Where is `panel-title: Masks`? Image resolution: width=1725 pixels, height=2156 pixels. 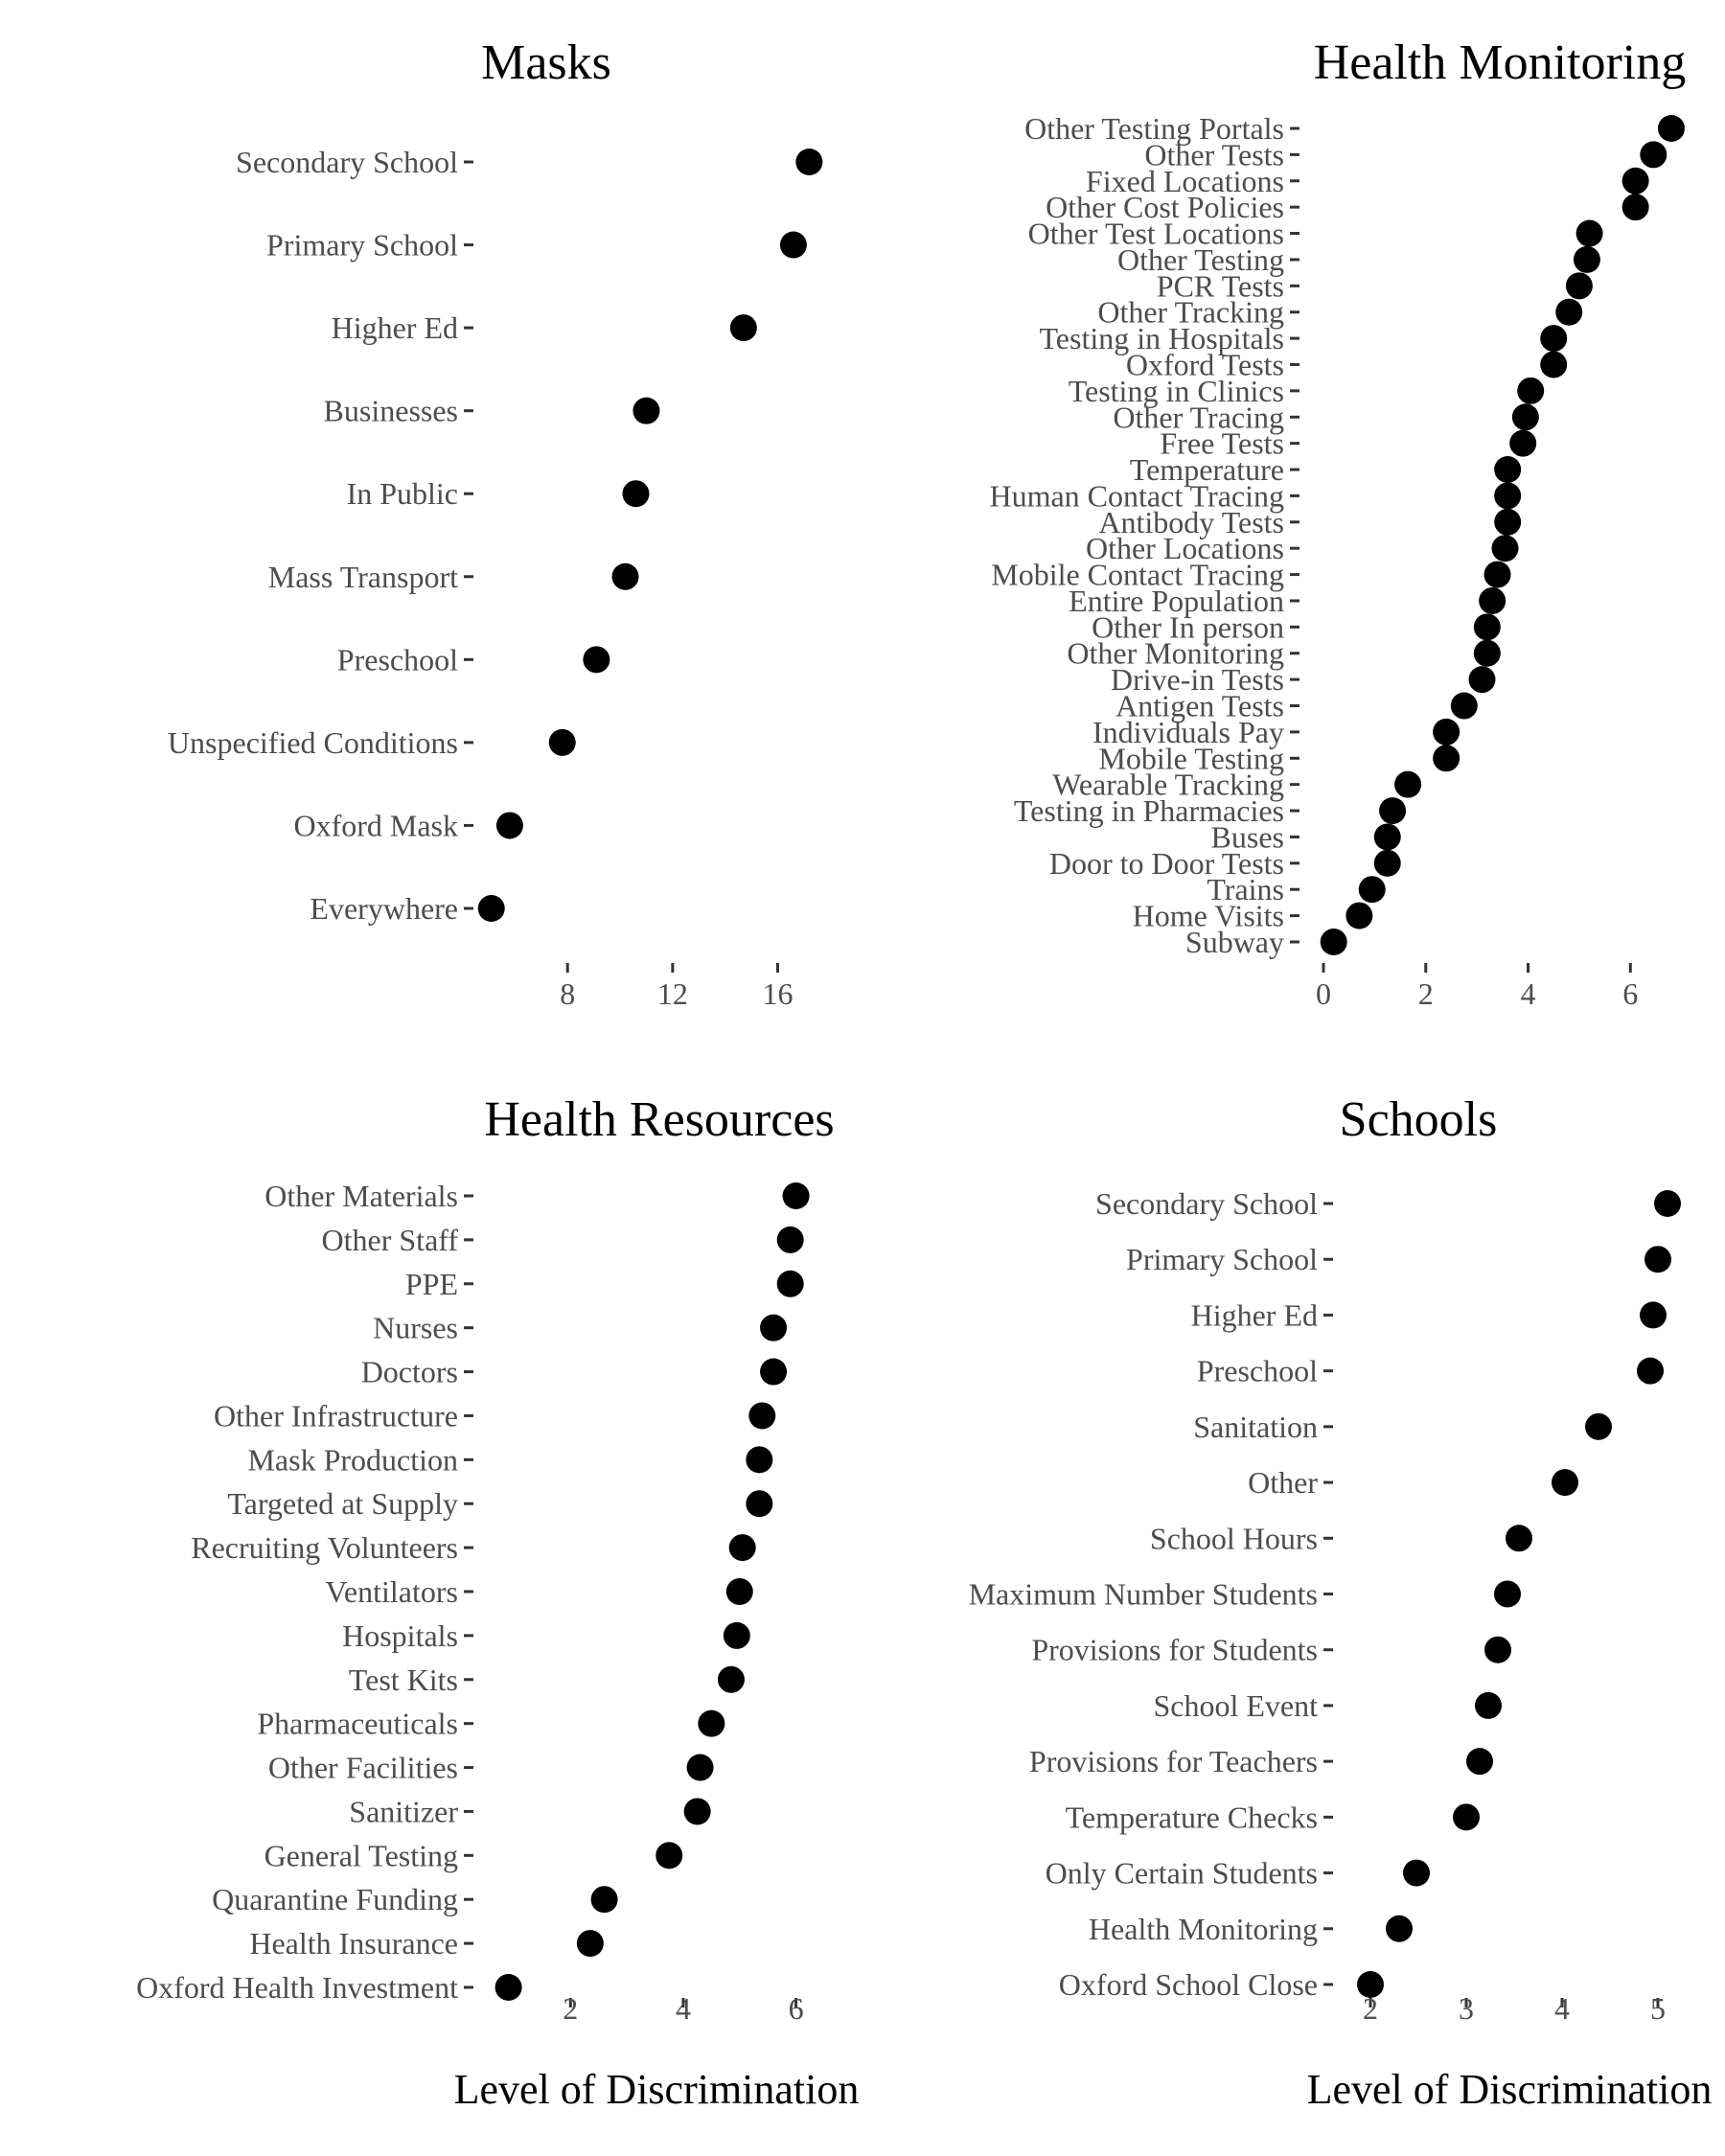 panel-title: Masks is located at coordinates (546, 63).